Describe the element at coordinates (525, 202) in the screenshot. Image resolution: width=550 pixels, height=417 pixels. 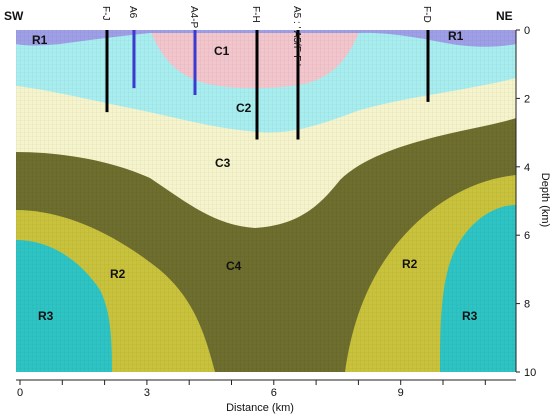
I see `y-axis: 0 2 4 6 8 10` at that location.